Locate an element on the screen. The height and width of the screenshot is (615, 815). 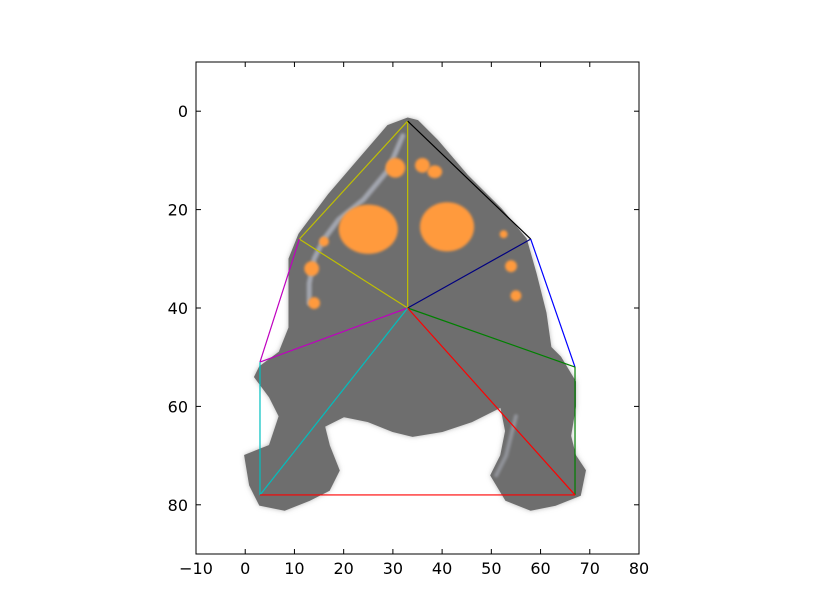
x-tick-label: 40 is located at coordinates (442, 568).